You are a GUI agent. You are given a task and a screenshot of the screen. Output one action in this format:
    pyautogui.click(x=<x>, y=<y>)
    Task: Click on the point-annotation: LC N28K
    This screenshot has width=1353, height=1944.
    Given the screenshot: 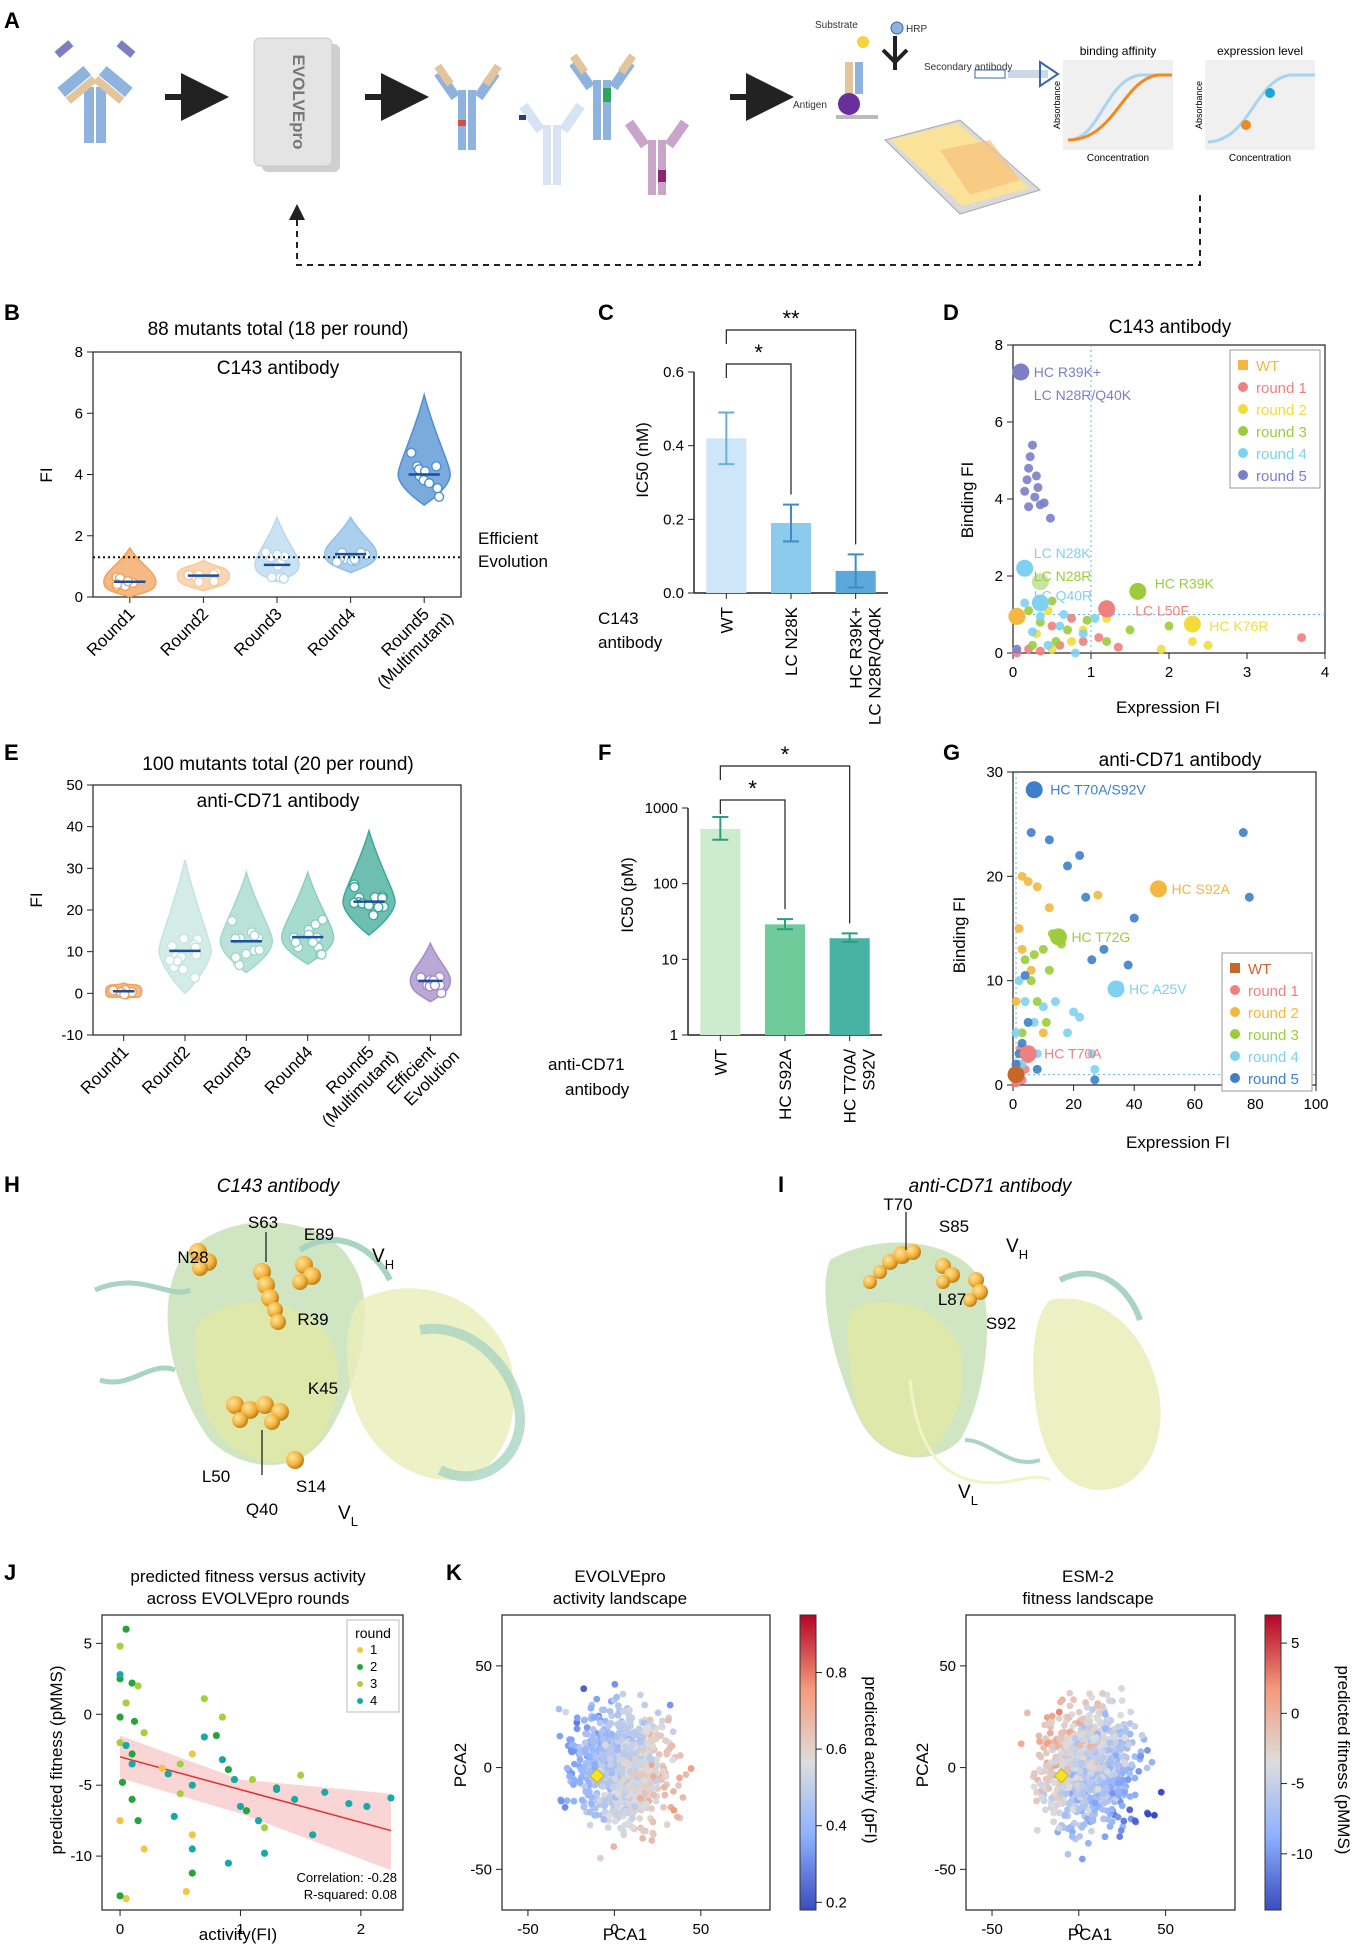 What is the action you would take?
    pyautogui.click(x=1062, y=553)
    